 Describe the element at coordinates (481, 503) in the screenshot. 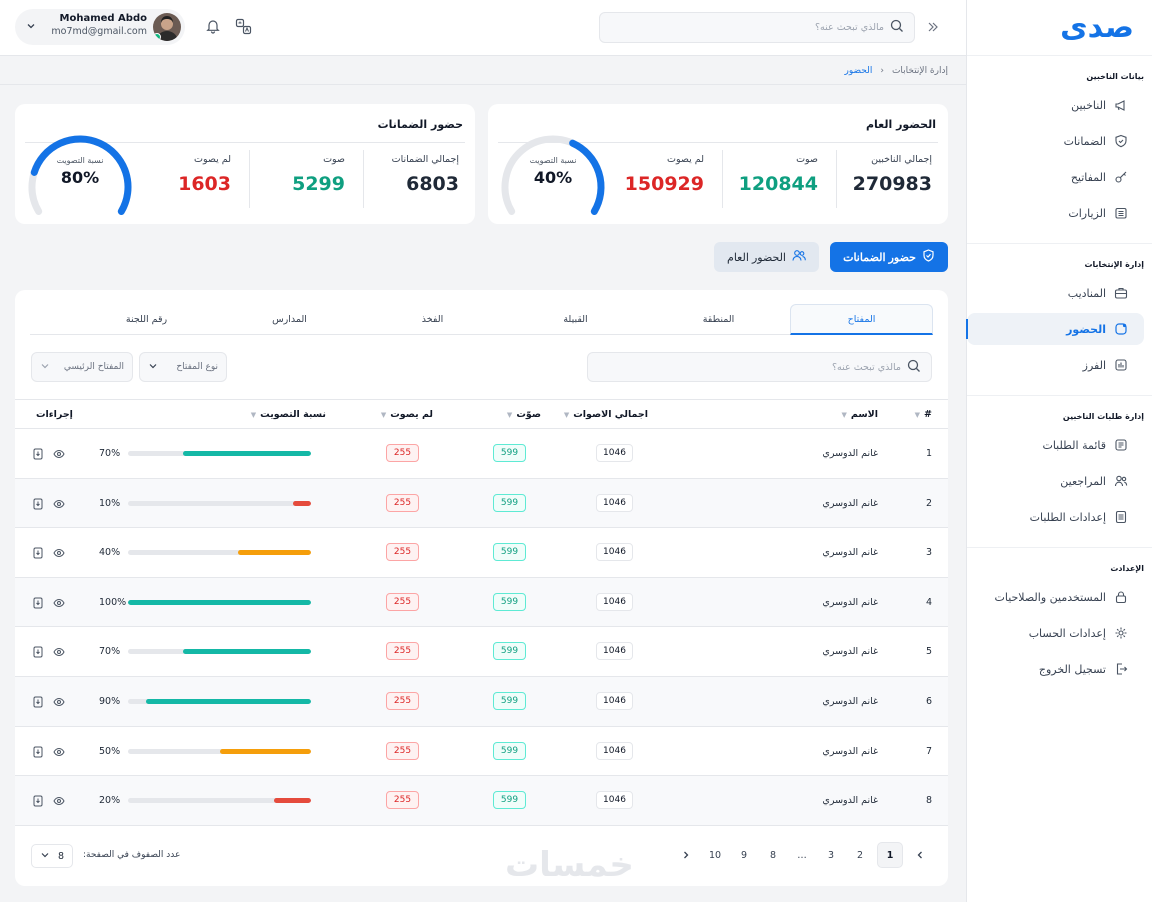

I see `table-row: 2 غانم الدوسري 1046 599 255 10%` at that location.